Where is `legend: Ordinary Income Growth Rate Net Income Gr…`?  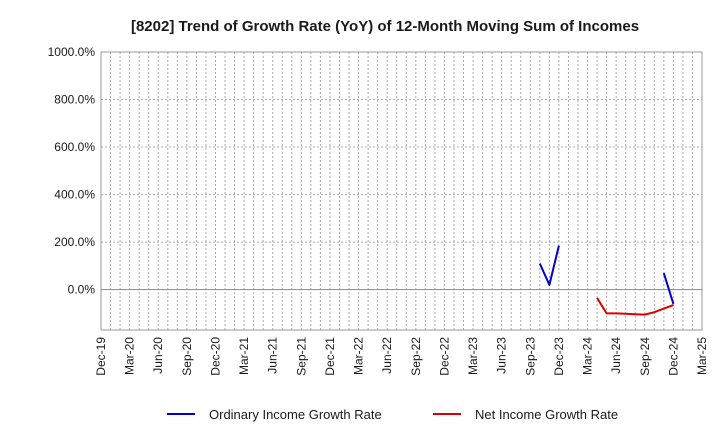 legend: Ordinary Income Growth Rate Net Income Gr… is located at coordinates (392, 414).